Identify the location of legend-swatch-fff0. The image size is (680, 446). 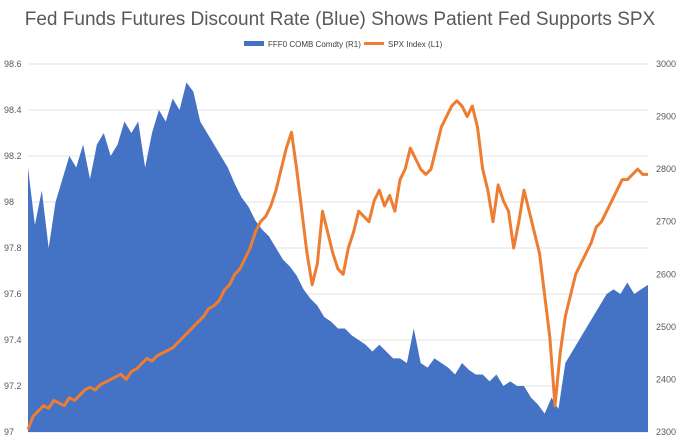
(254, 43).